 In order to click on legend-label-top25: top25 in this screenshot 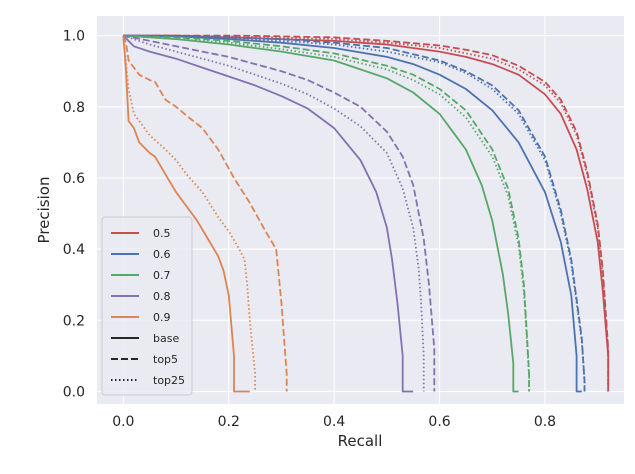, I will do `click(169, 380)`.